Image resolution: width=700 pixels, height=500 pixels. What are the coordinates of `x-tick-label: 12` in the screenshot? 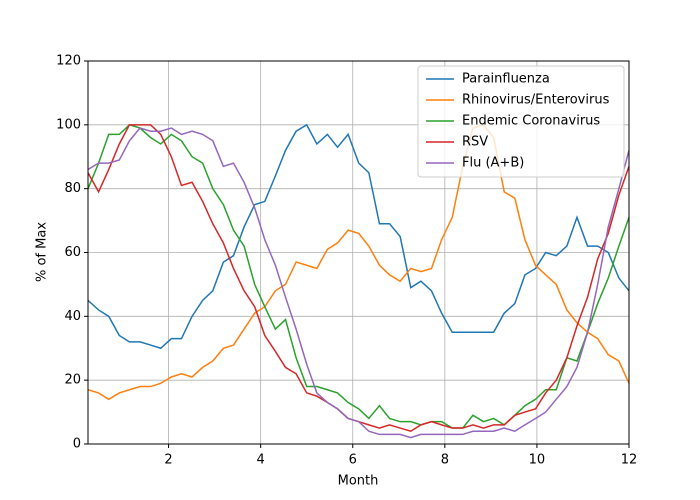 It's located at (629, 460).